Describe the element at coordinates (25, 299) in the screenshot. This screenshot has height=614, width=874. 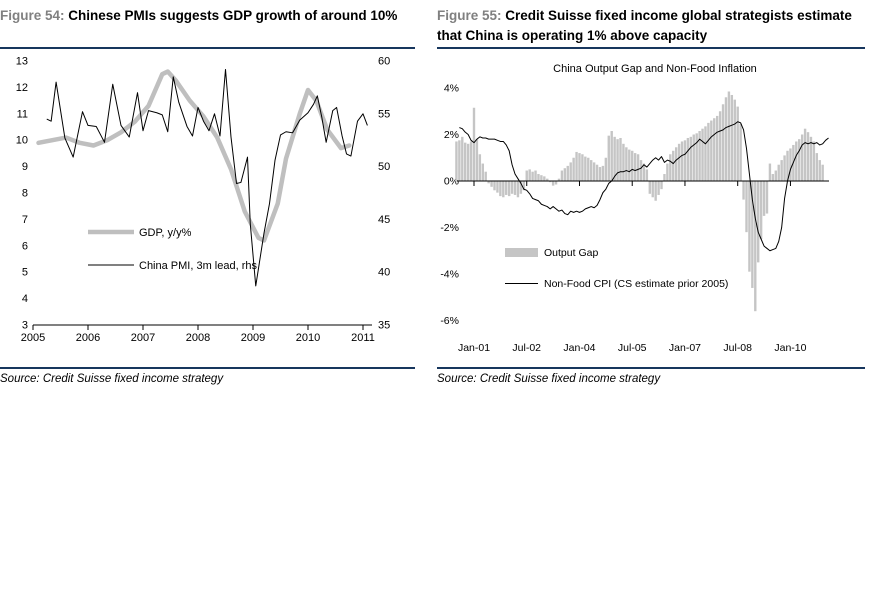
I see `left-axis-label: 4` at that location.